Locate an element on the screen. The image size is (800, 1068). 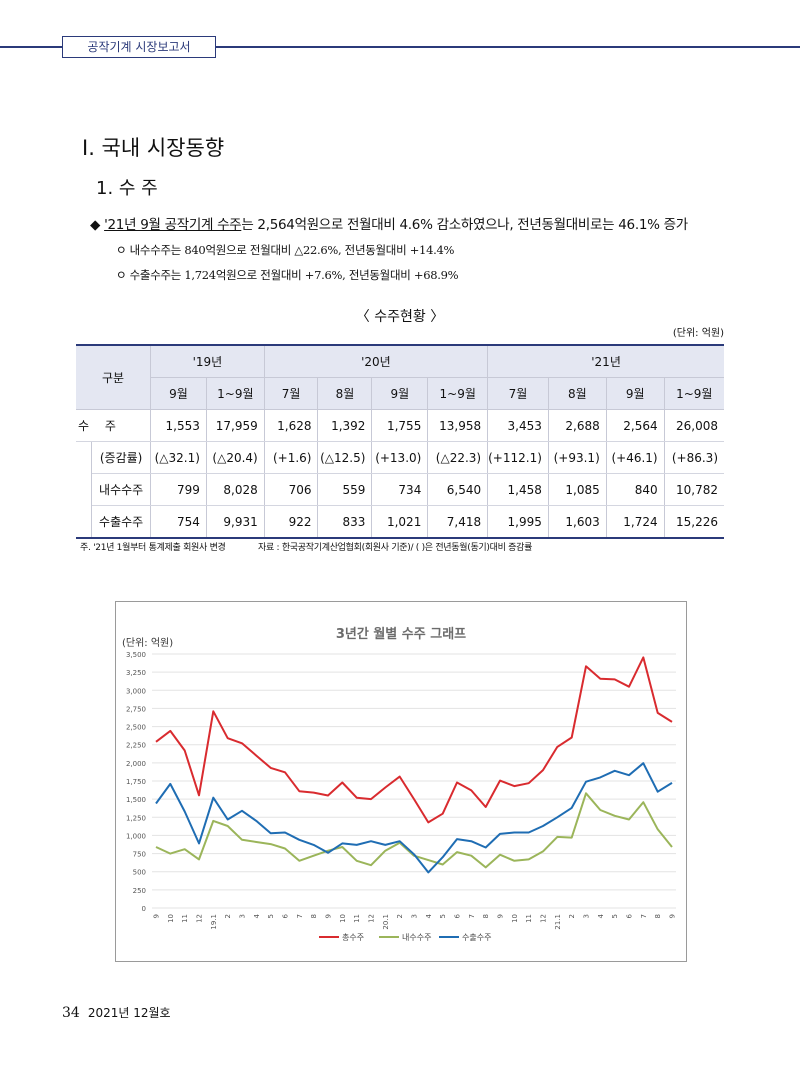
table-cell: (+13.0) is located at coordinates (400, 457).